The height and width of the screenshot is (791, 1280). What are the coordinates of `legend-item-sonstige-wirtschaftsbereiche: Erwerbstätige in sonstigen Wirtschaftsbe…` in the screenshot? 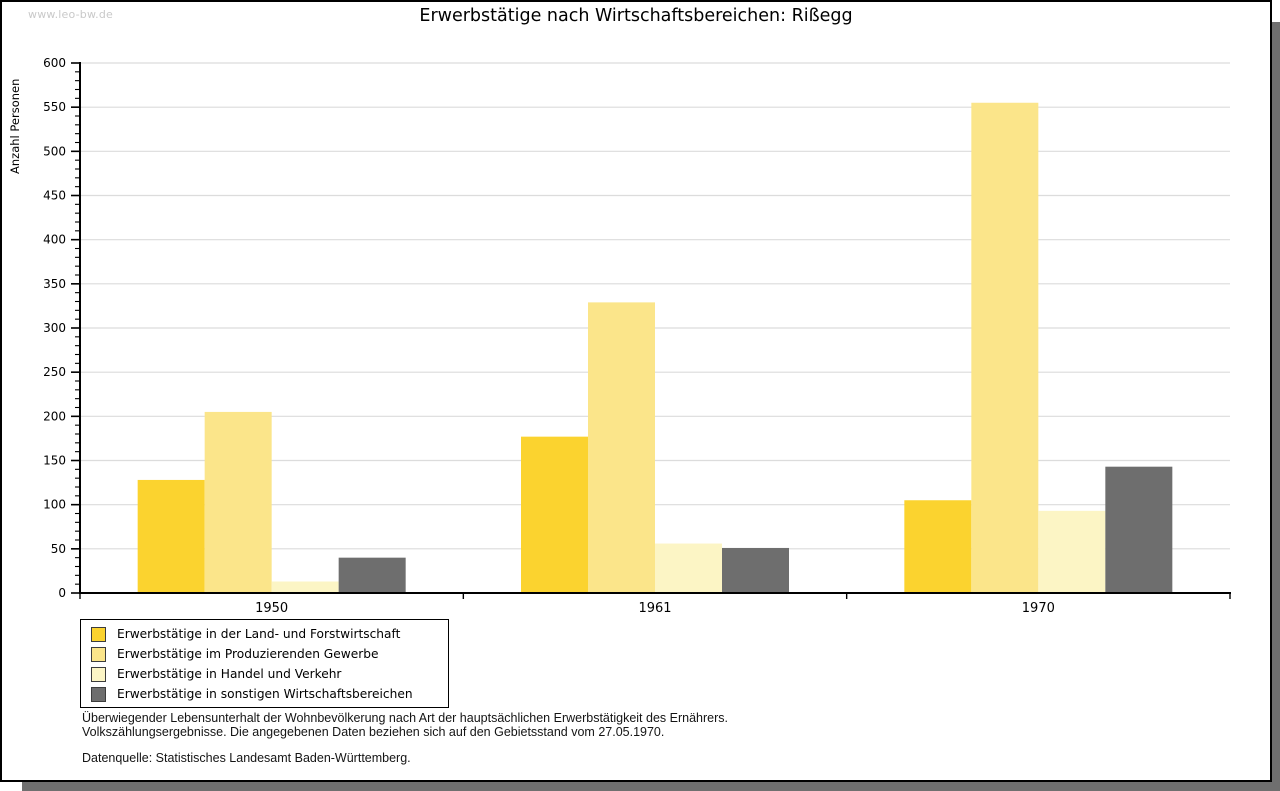 It's located at (264, 694).